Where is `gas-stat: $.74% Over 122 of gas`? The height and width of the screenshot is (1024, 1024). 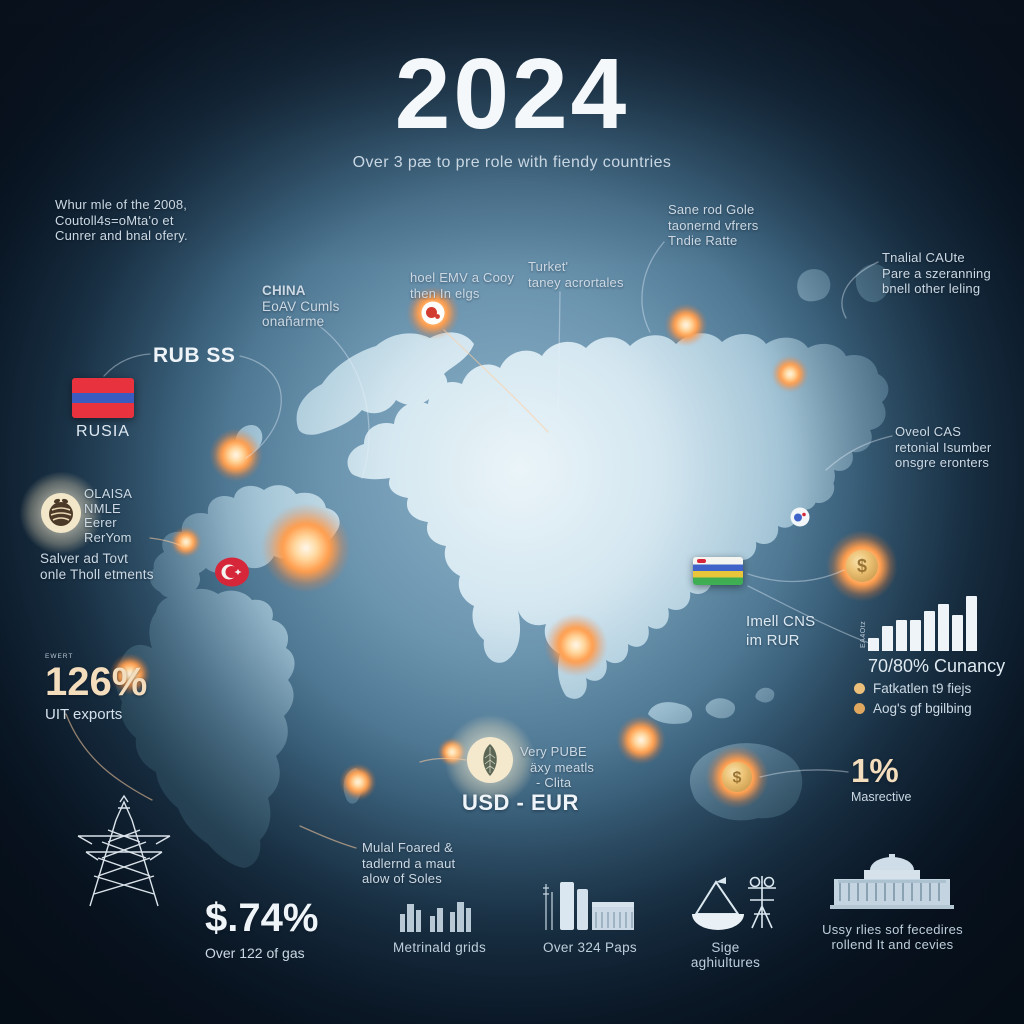 gas-stat: $.74% Over 122 of gas is located at coordinates (261, 928).